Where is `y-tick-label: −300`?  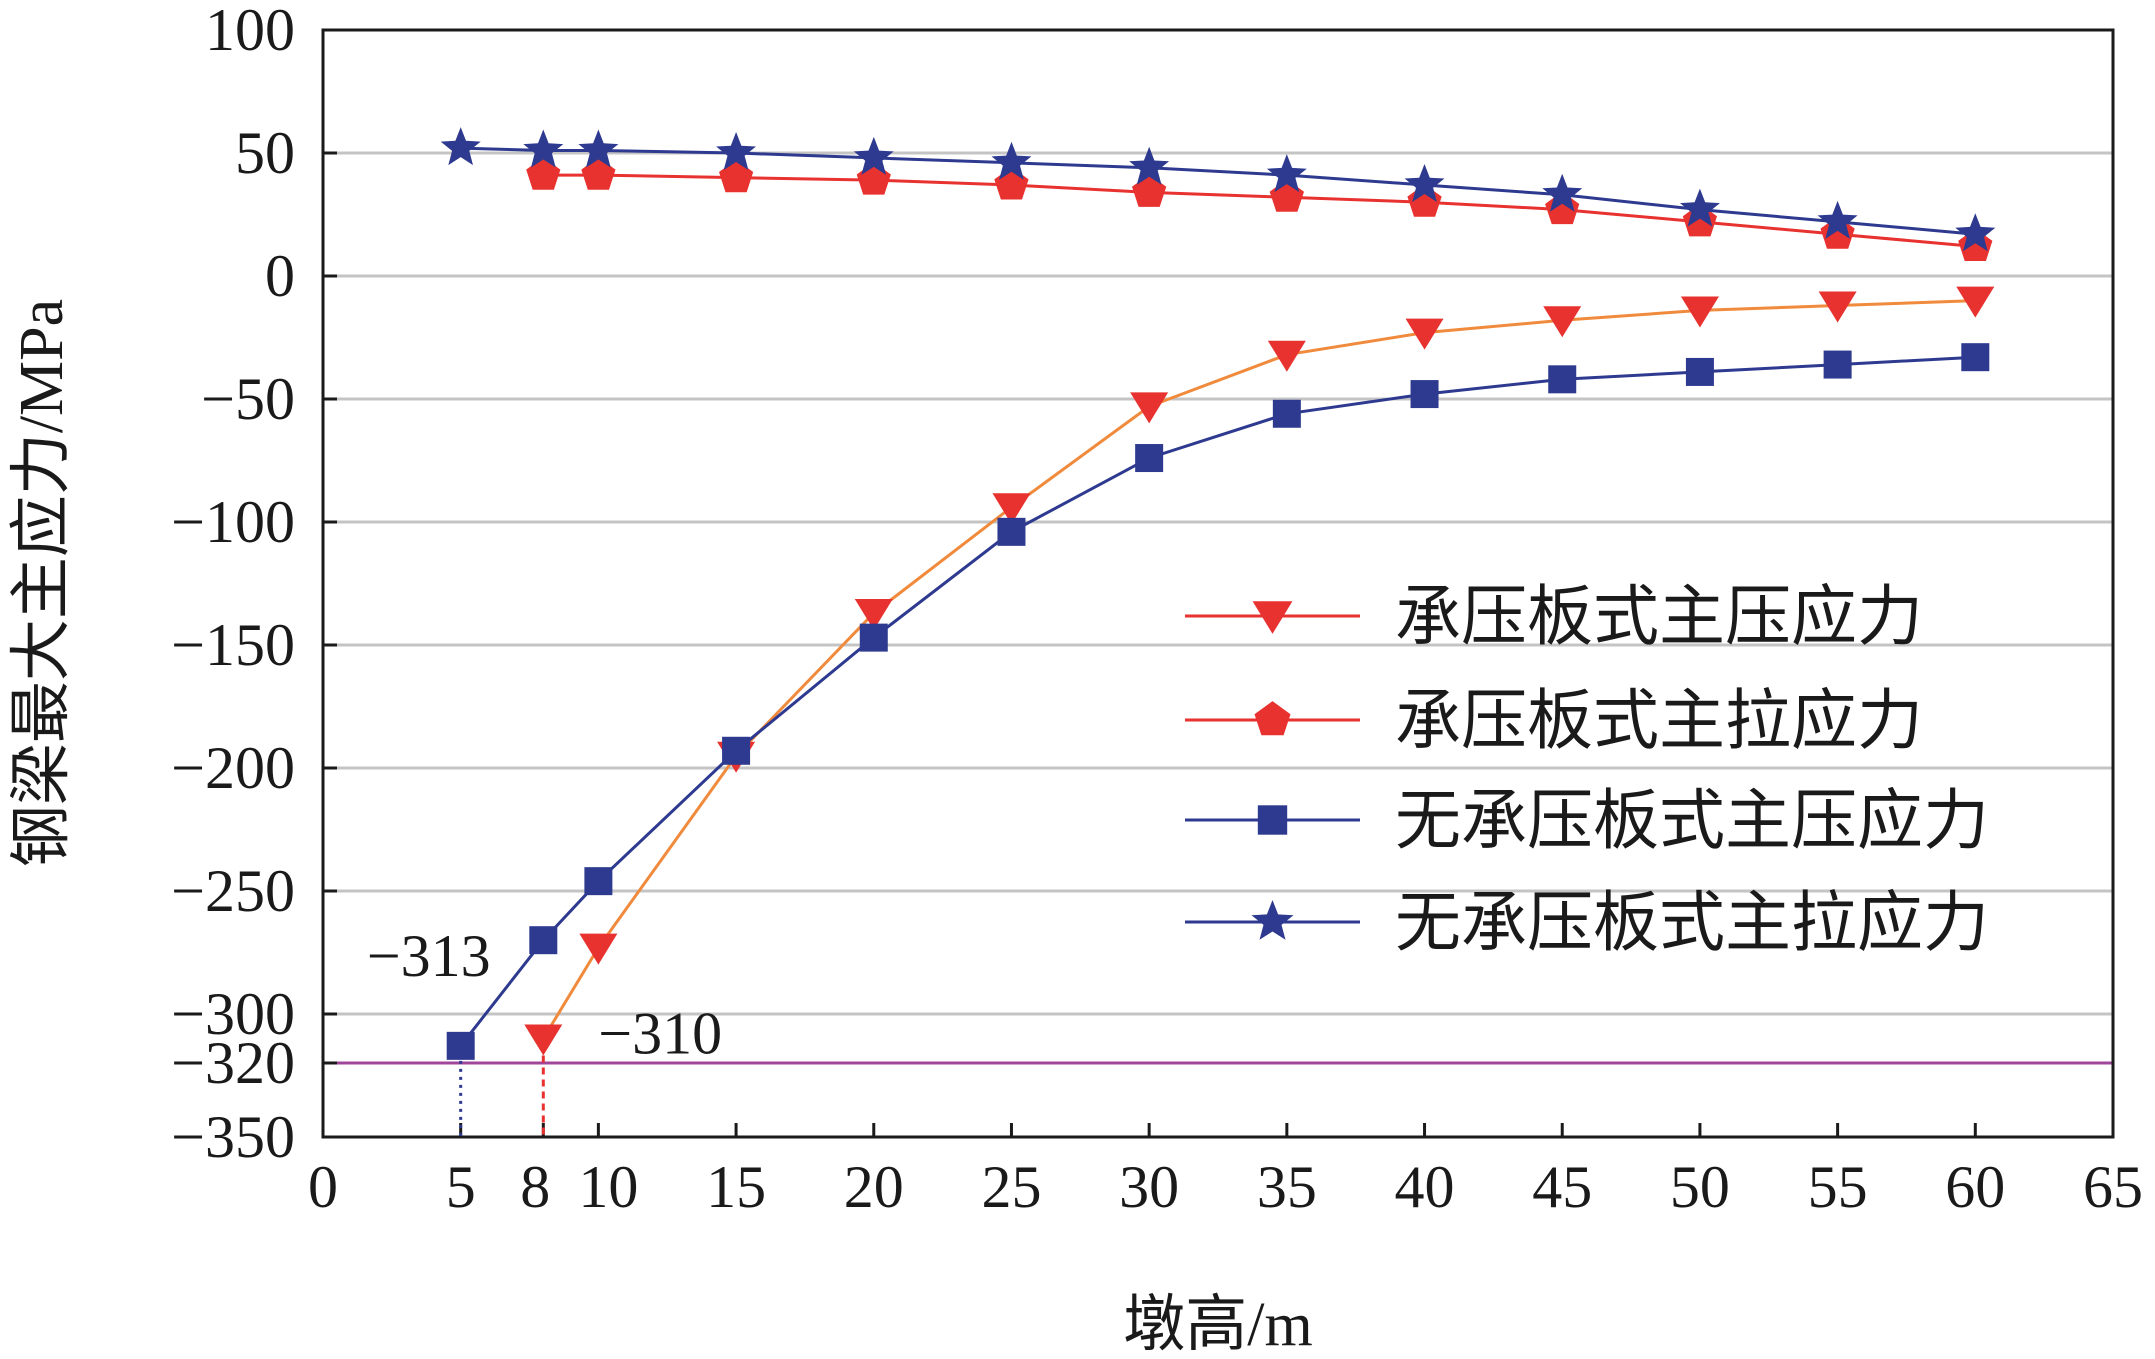
y-tick-label: −300 is located at coordinates (233, 1014).